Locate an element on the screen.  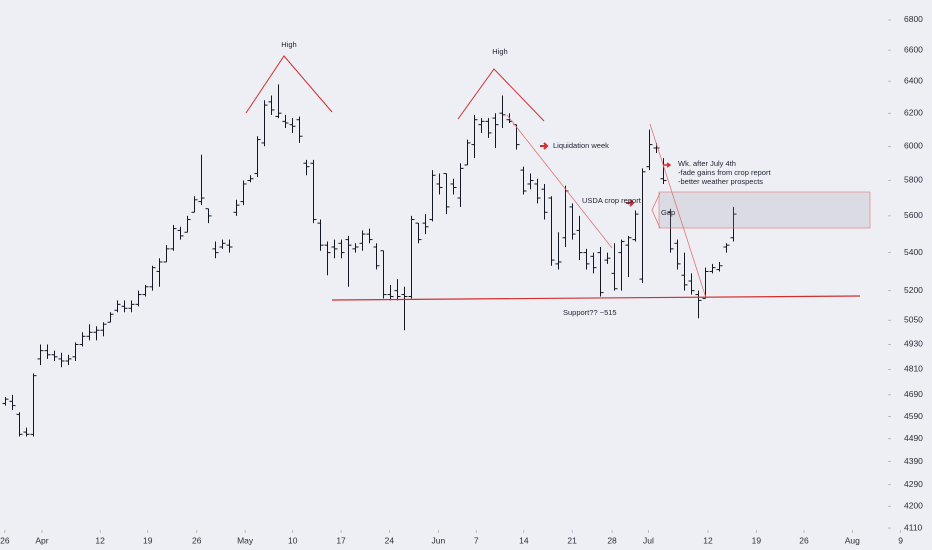
support-line is located at coordinates (596, 298).